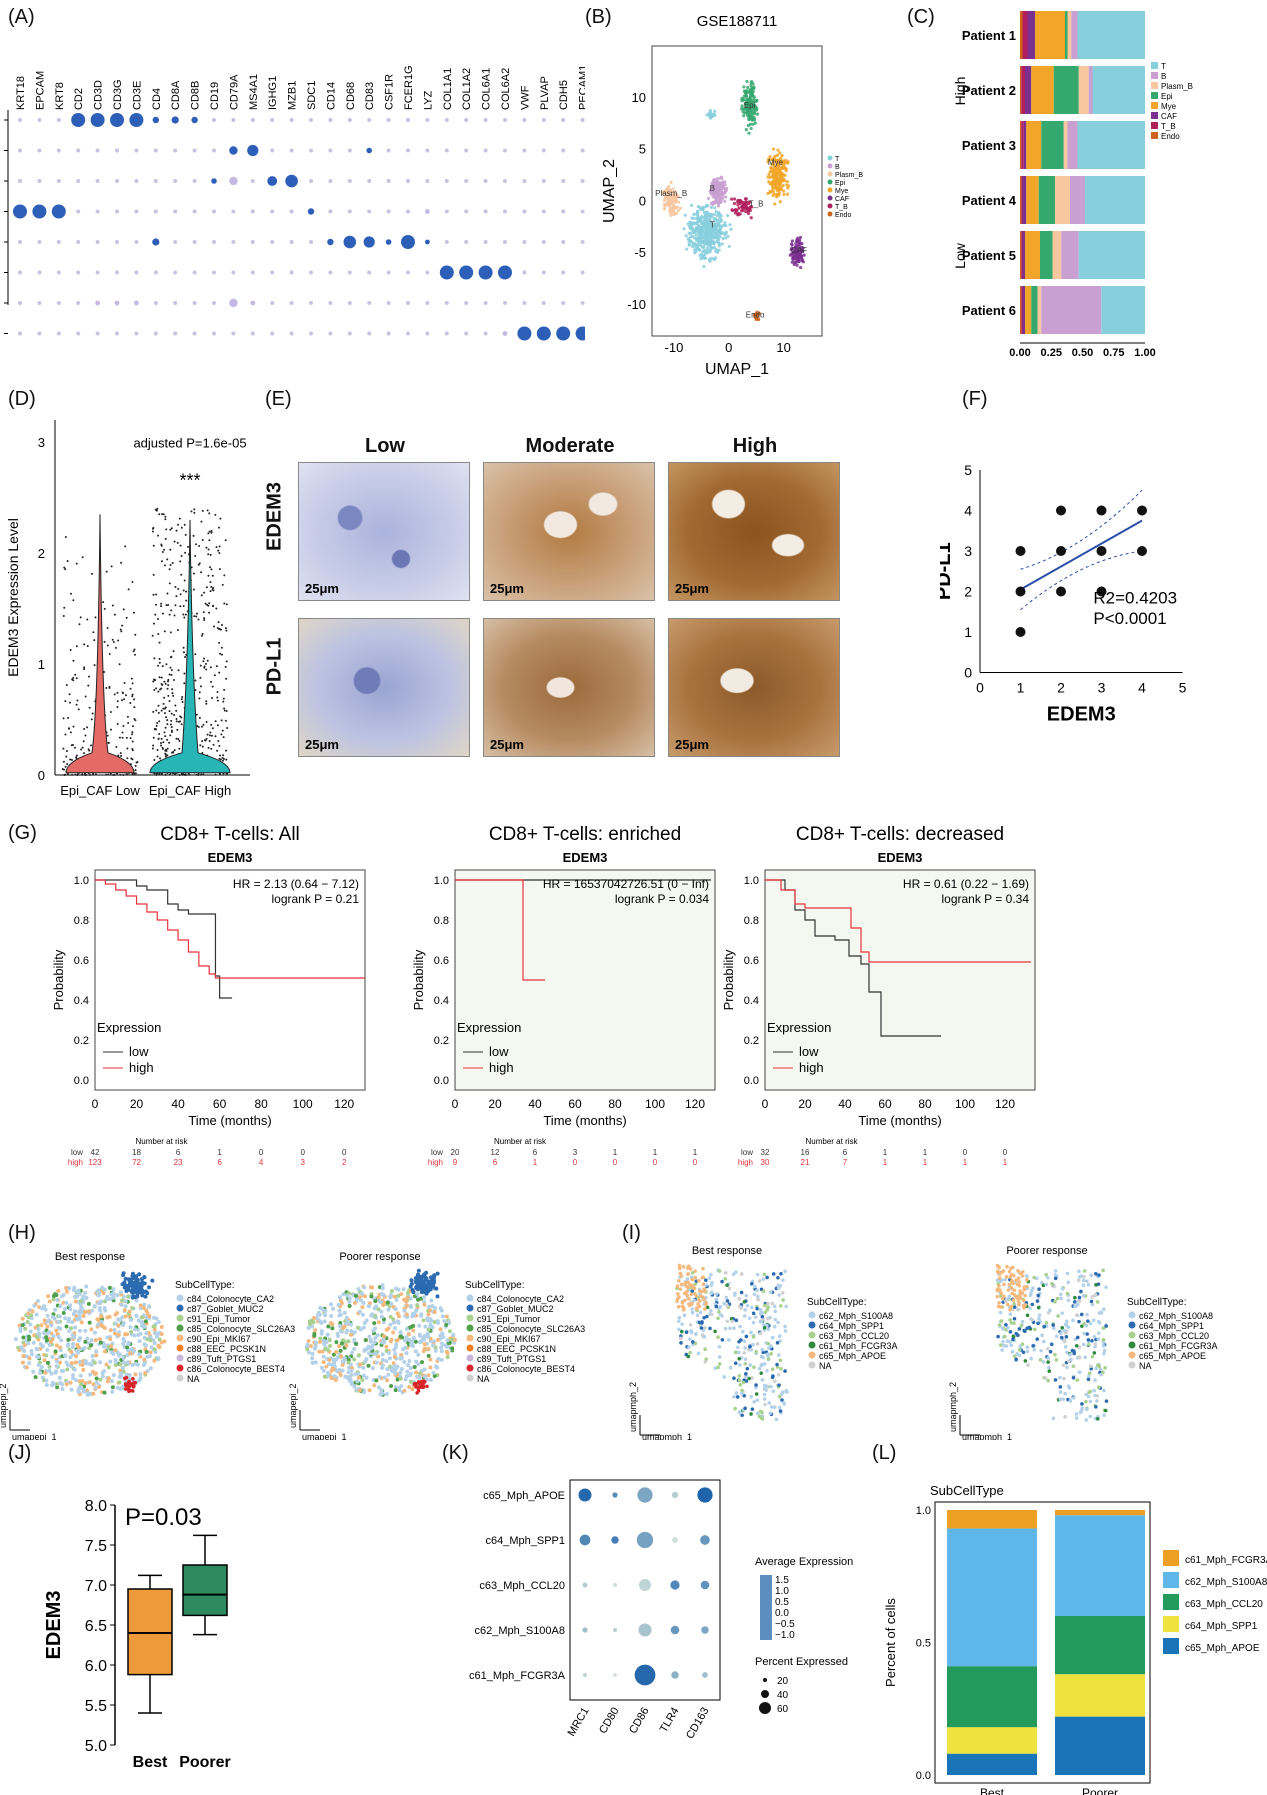 The width and height of the screenshot is (1267, 1795). I want to click on gene-label: CD4, so click(157, 99).